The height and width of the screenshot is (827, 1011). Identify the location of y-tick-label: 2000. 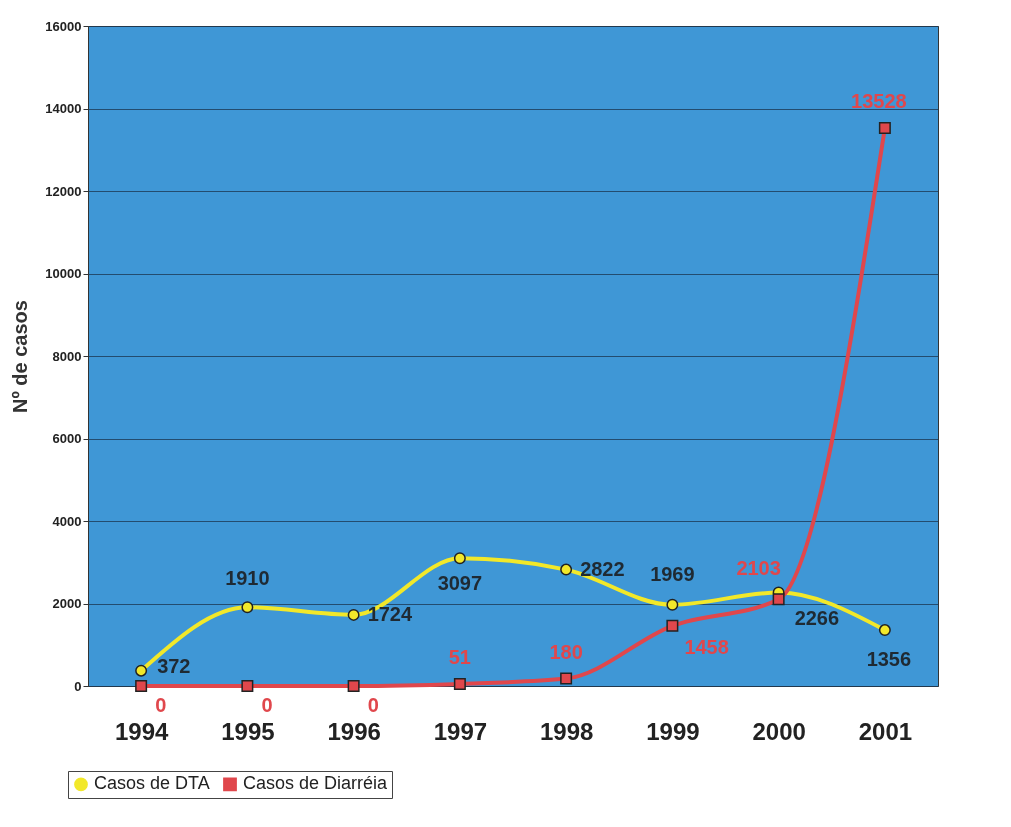
(67, 603).